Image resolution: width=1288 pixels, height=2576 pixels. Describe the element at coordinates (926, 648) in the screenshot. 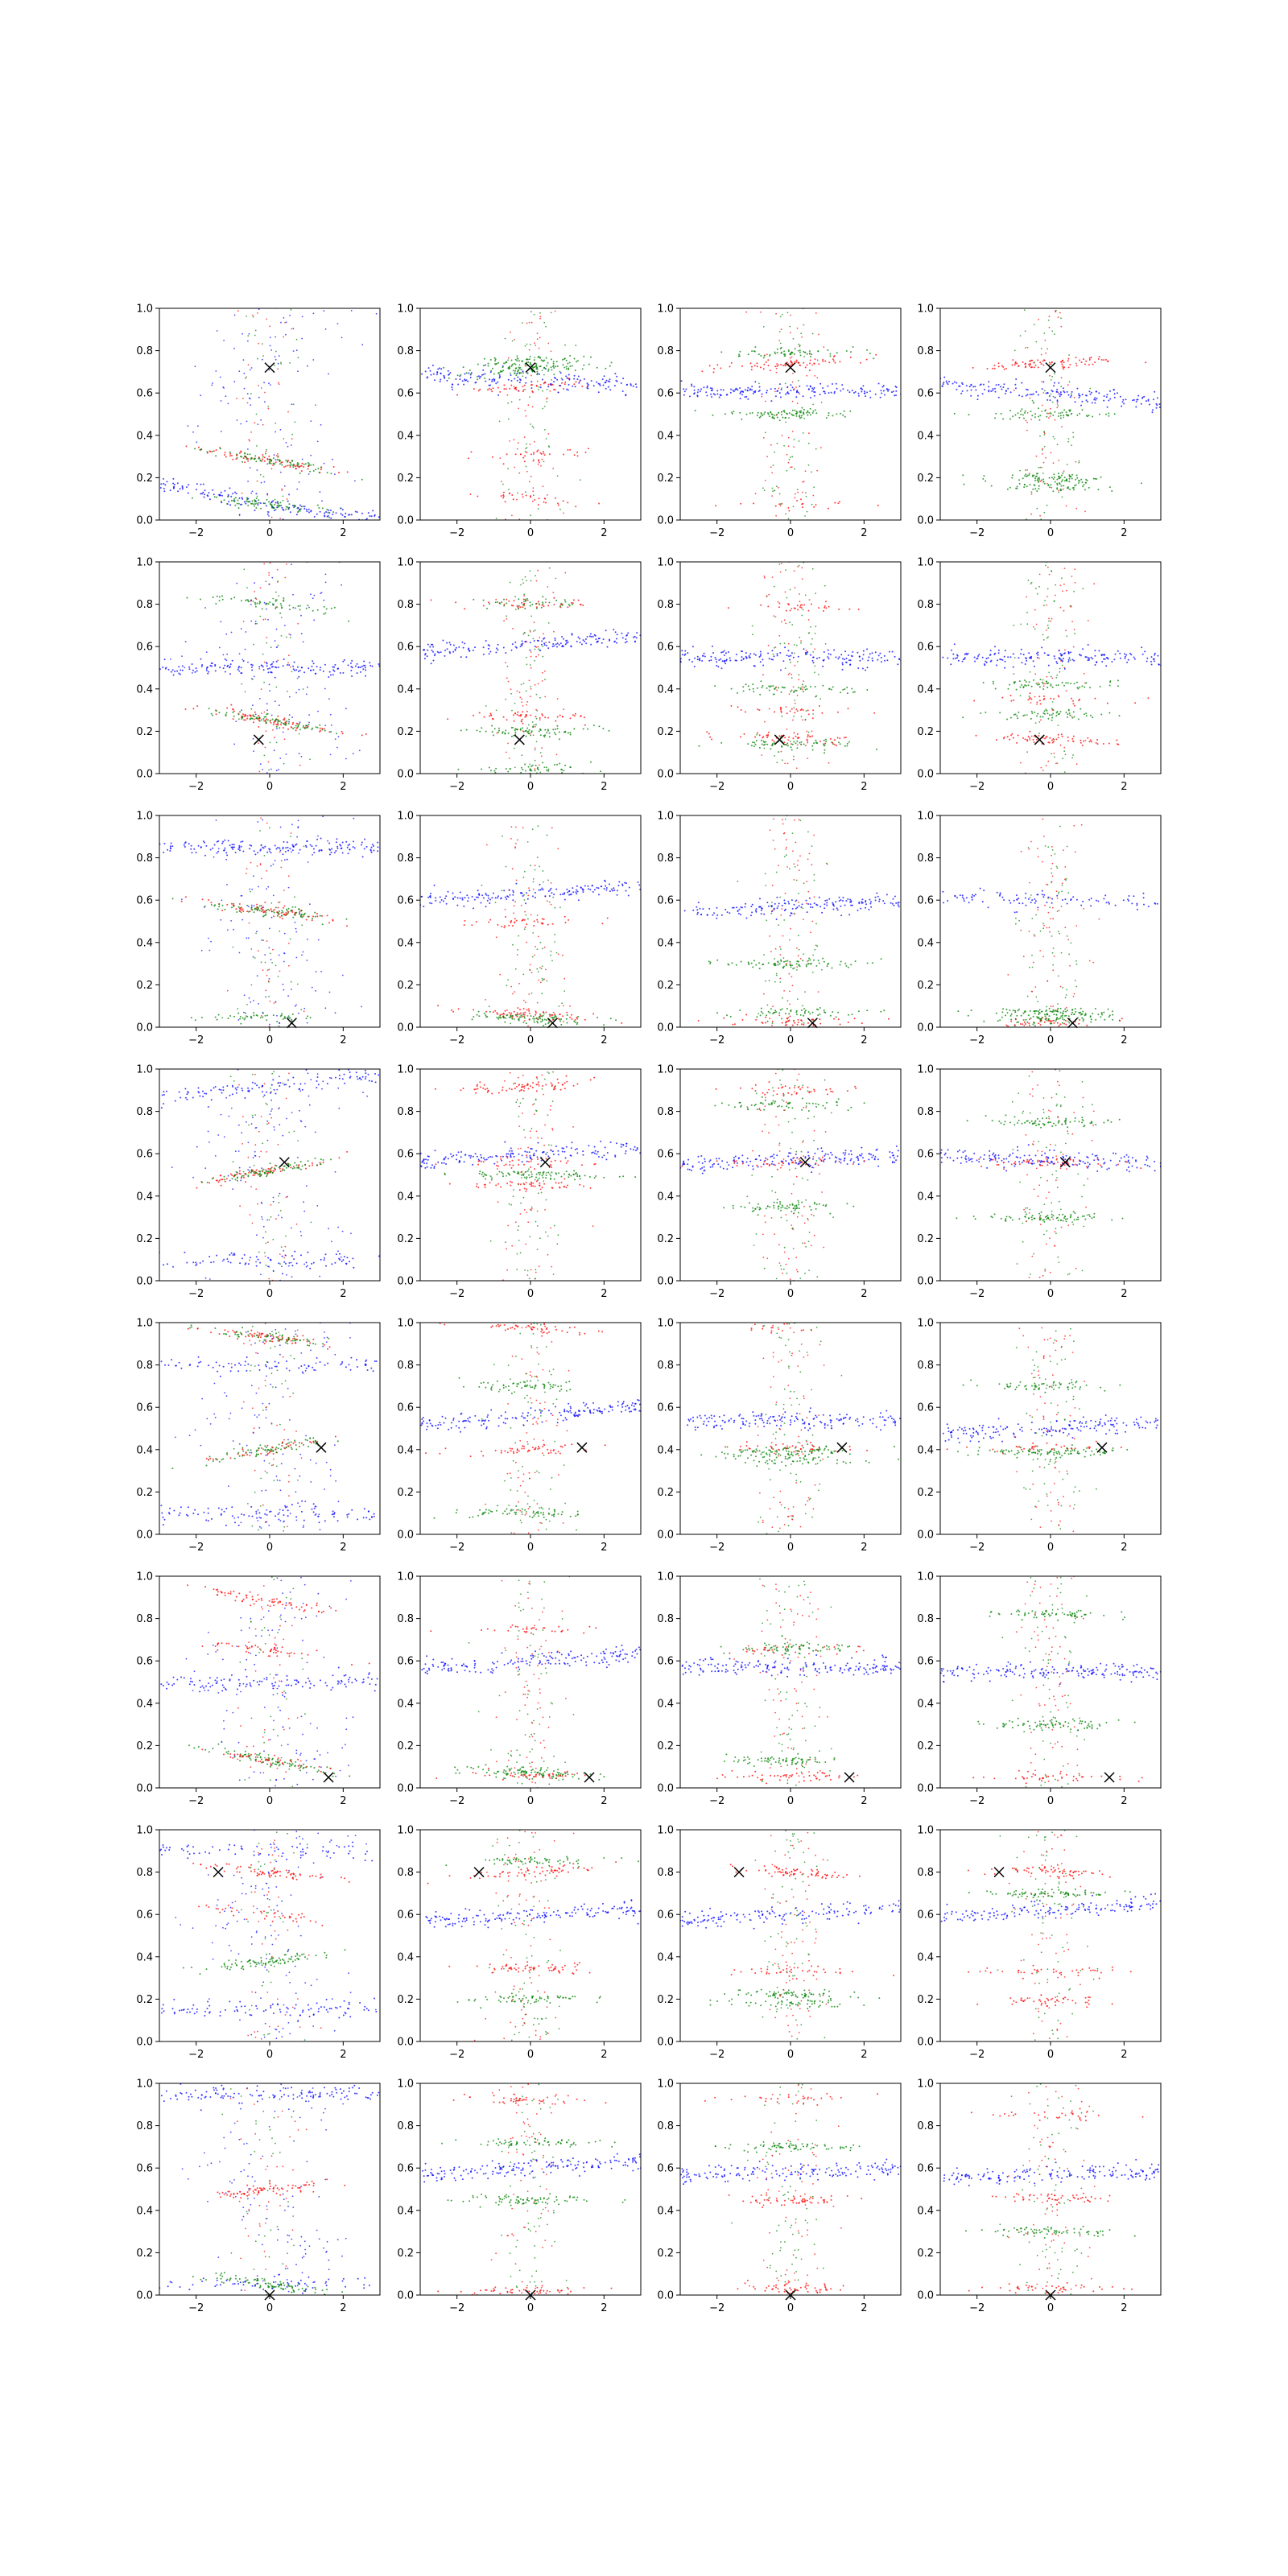

I see `y-tick-label: 0.6` at that location.